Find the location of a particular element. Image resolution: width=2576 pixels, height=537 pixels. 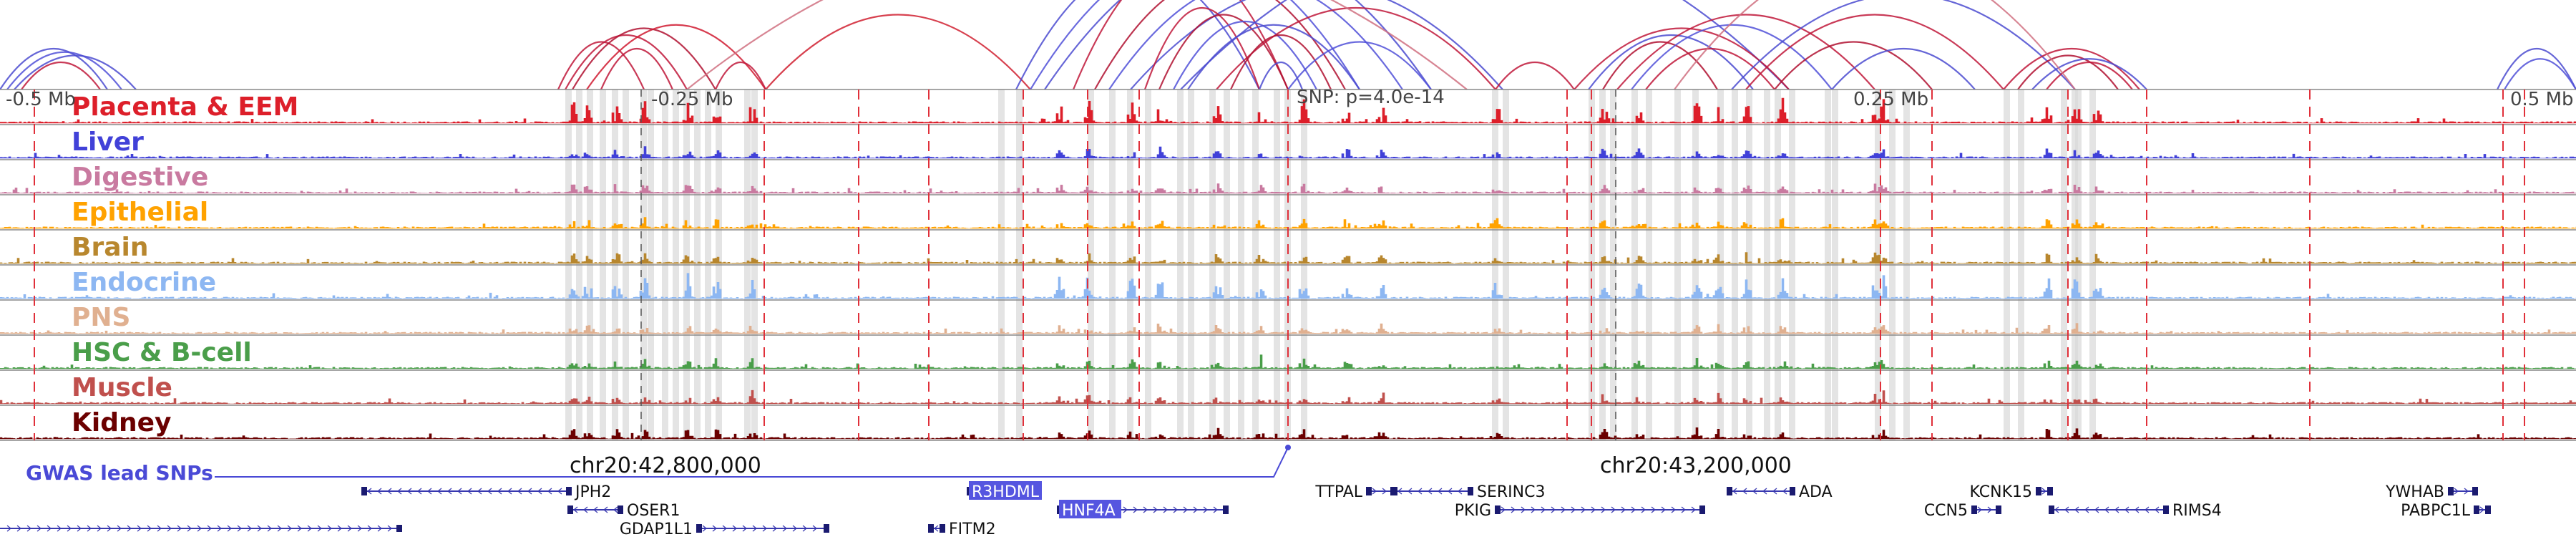

gene-label: CCN5 is located at coordinates (1946, 511).